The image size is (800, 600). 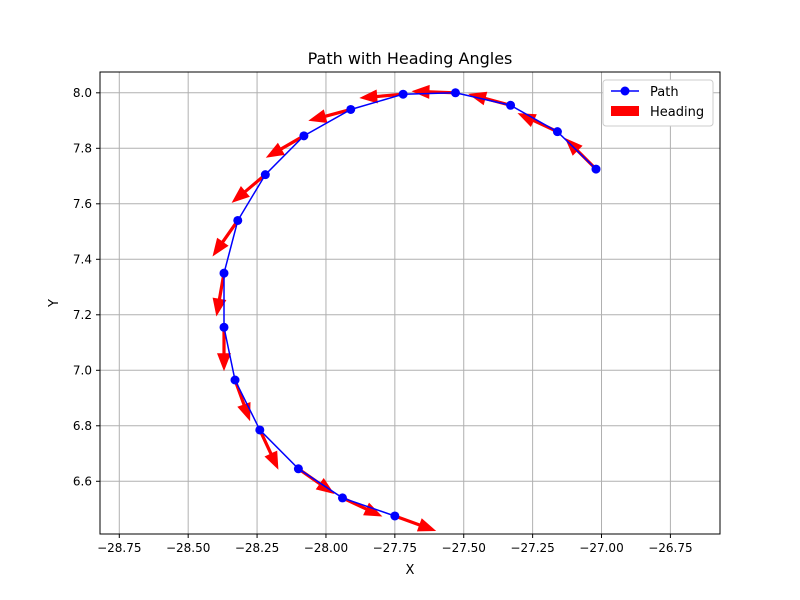 What do you see at coordinates (464, 548) in the screenshot?
I see `x-tick-label: −27.50` at bounding box center [464, 548].